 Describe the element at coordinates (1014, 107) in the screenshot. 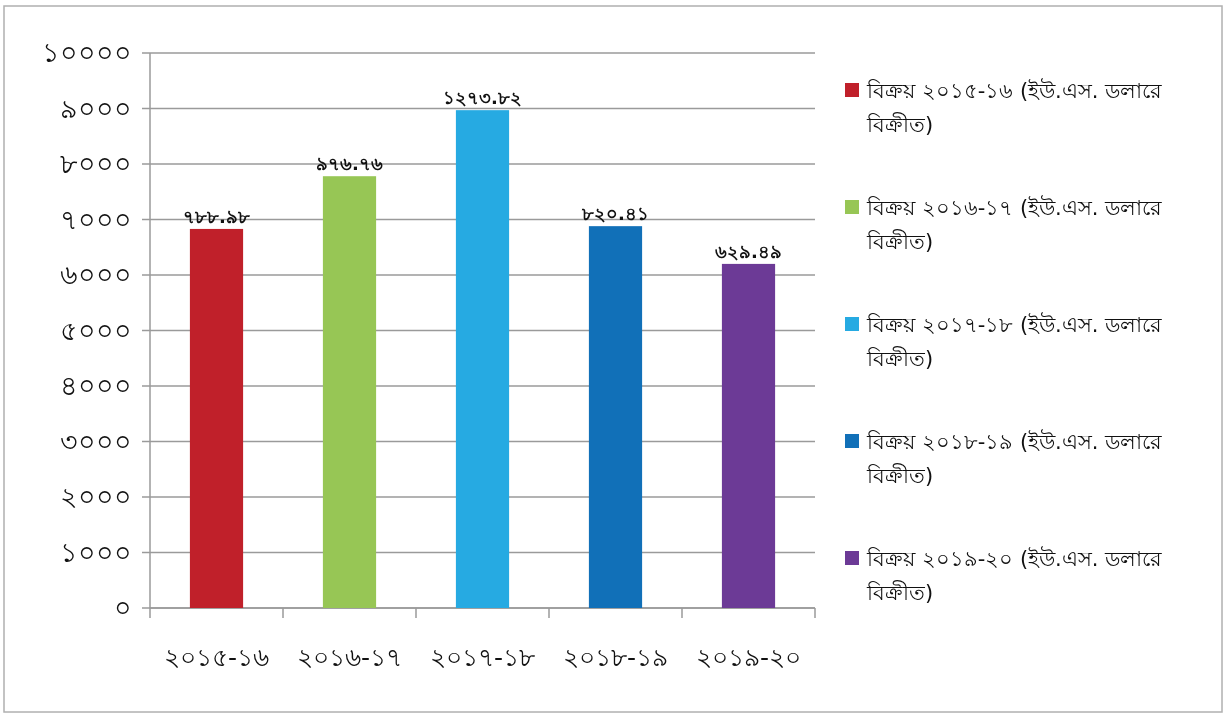

I see `legend-label: বিক্রয় ২০১৫-১৬ (ইউ.এস. ডলারে বিক্রীত)` at that location.